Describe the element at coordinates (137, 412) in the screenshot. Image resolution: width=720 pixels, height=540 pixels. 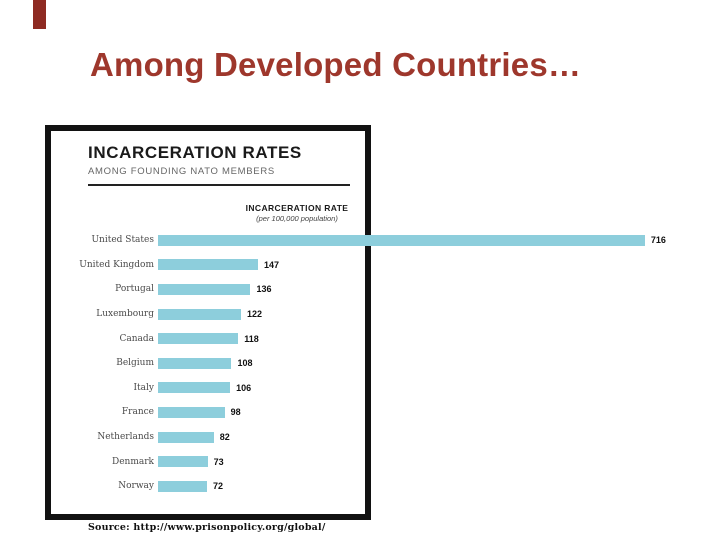
I see `country-label: France` at that location.